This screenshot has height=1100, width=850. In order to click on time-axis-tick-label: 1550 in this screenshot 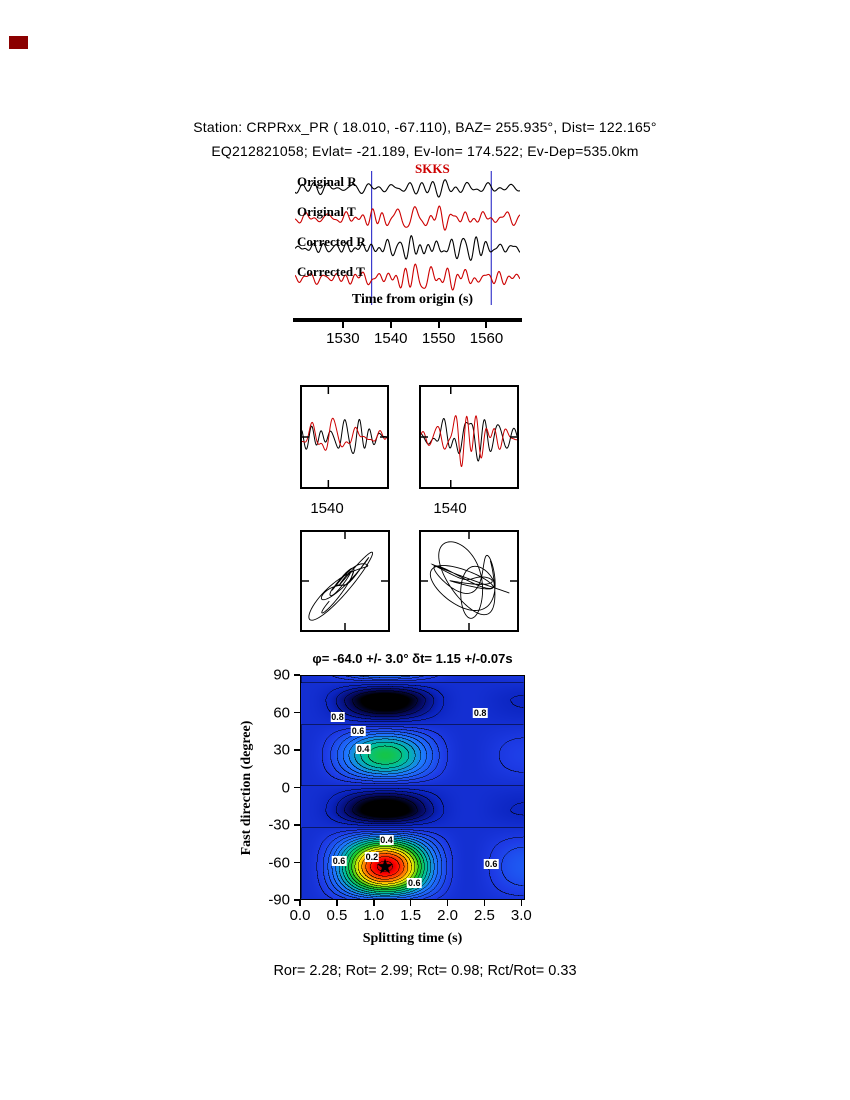, I will do `click(438, 338)`.